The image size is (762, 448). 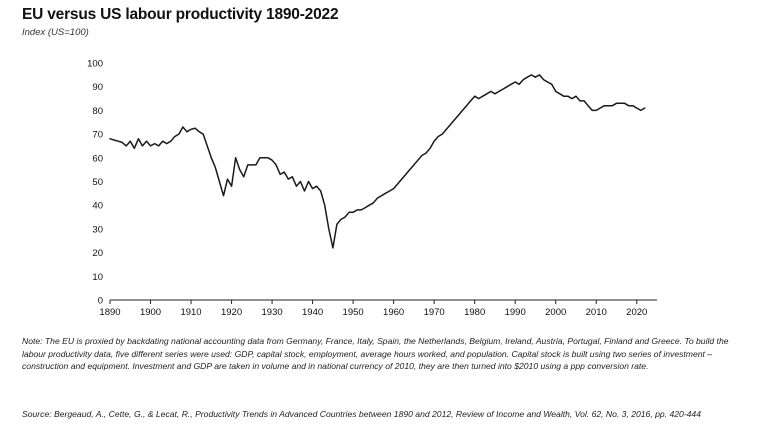 I want to click on y-tick-label: 30, so click(x=97, y=229).